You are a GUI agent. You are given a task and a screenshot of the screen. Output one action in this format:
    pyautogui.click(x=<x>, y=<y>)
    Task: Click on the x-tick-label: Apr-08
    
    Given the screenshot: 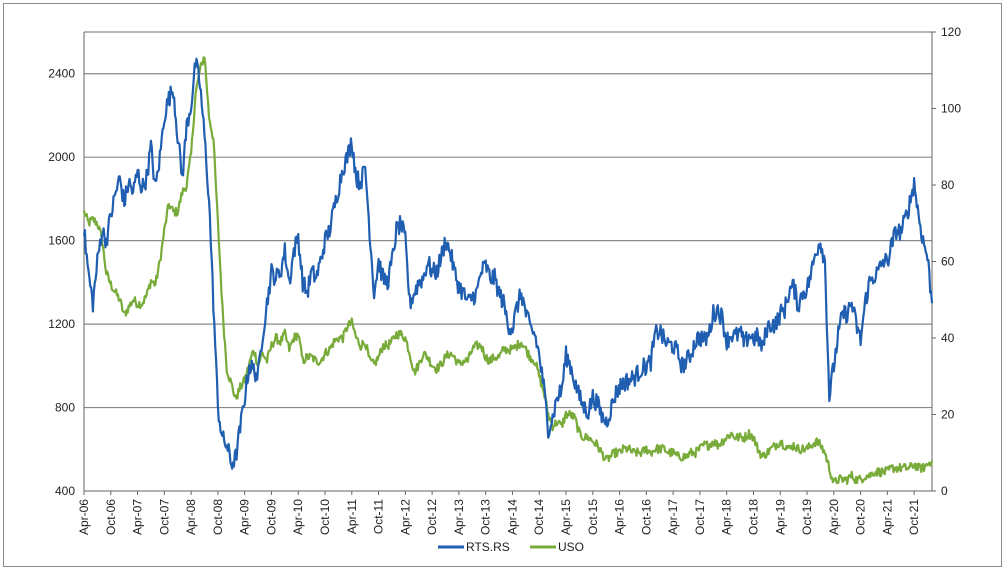 What is the action you would take?
    pyautogui.click(x=191, y=517)
    